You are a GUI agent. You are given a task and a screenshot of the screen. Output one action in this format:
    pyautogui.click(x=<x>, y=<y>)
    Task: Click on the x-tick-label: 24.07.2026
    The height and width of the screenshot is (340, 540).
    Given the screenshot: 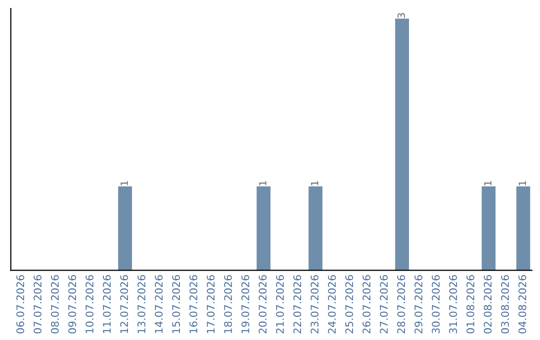 What is the action you would take?
    pyautogui.click(x=332, y=304)
    